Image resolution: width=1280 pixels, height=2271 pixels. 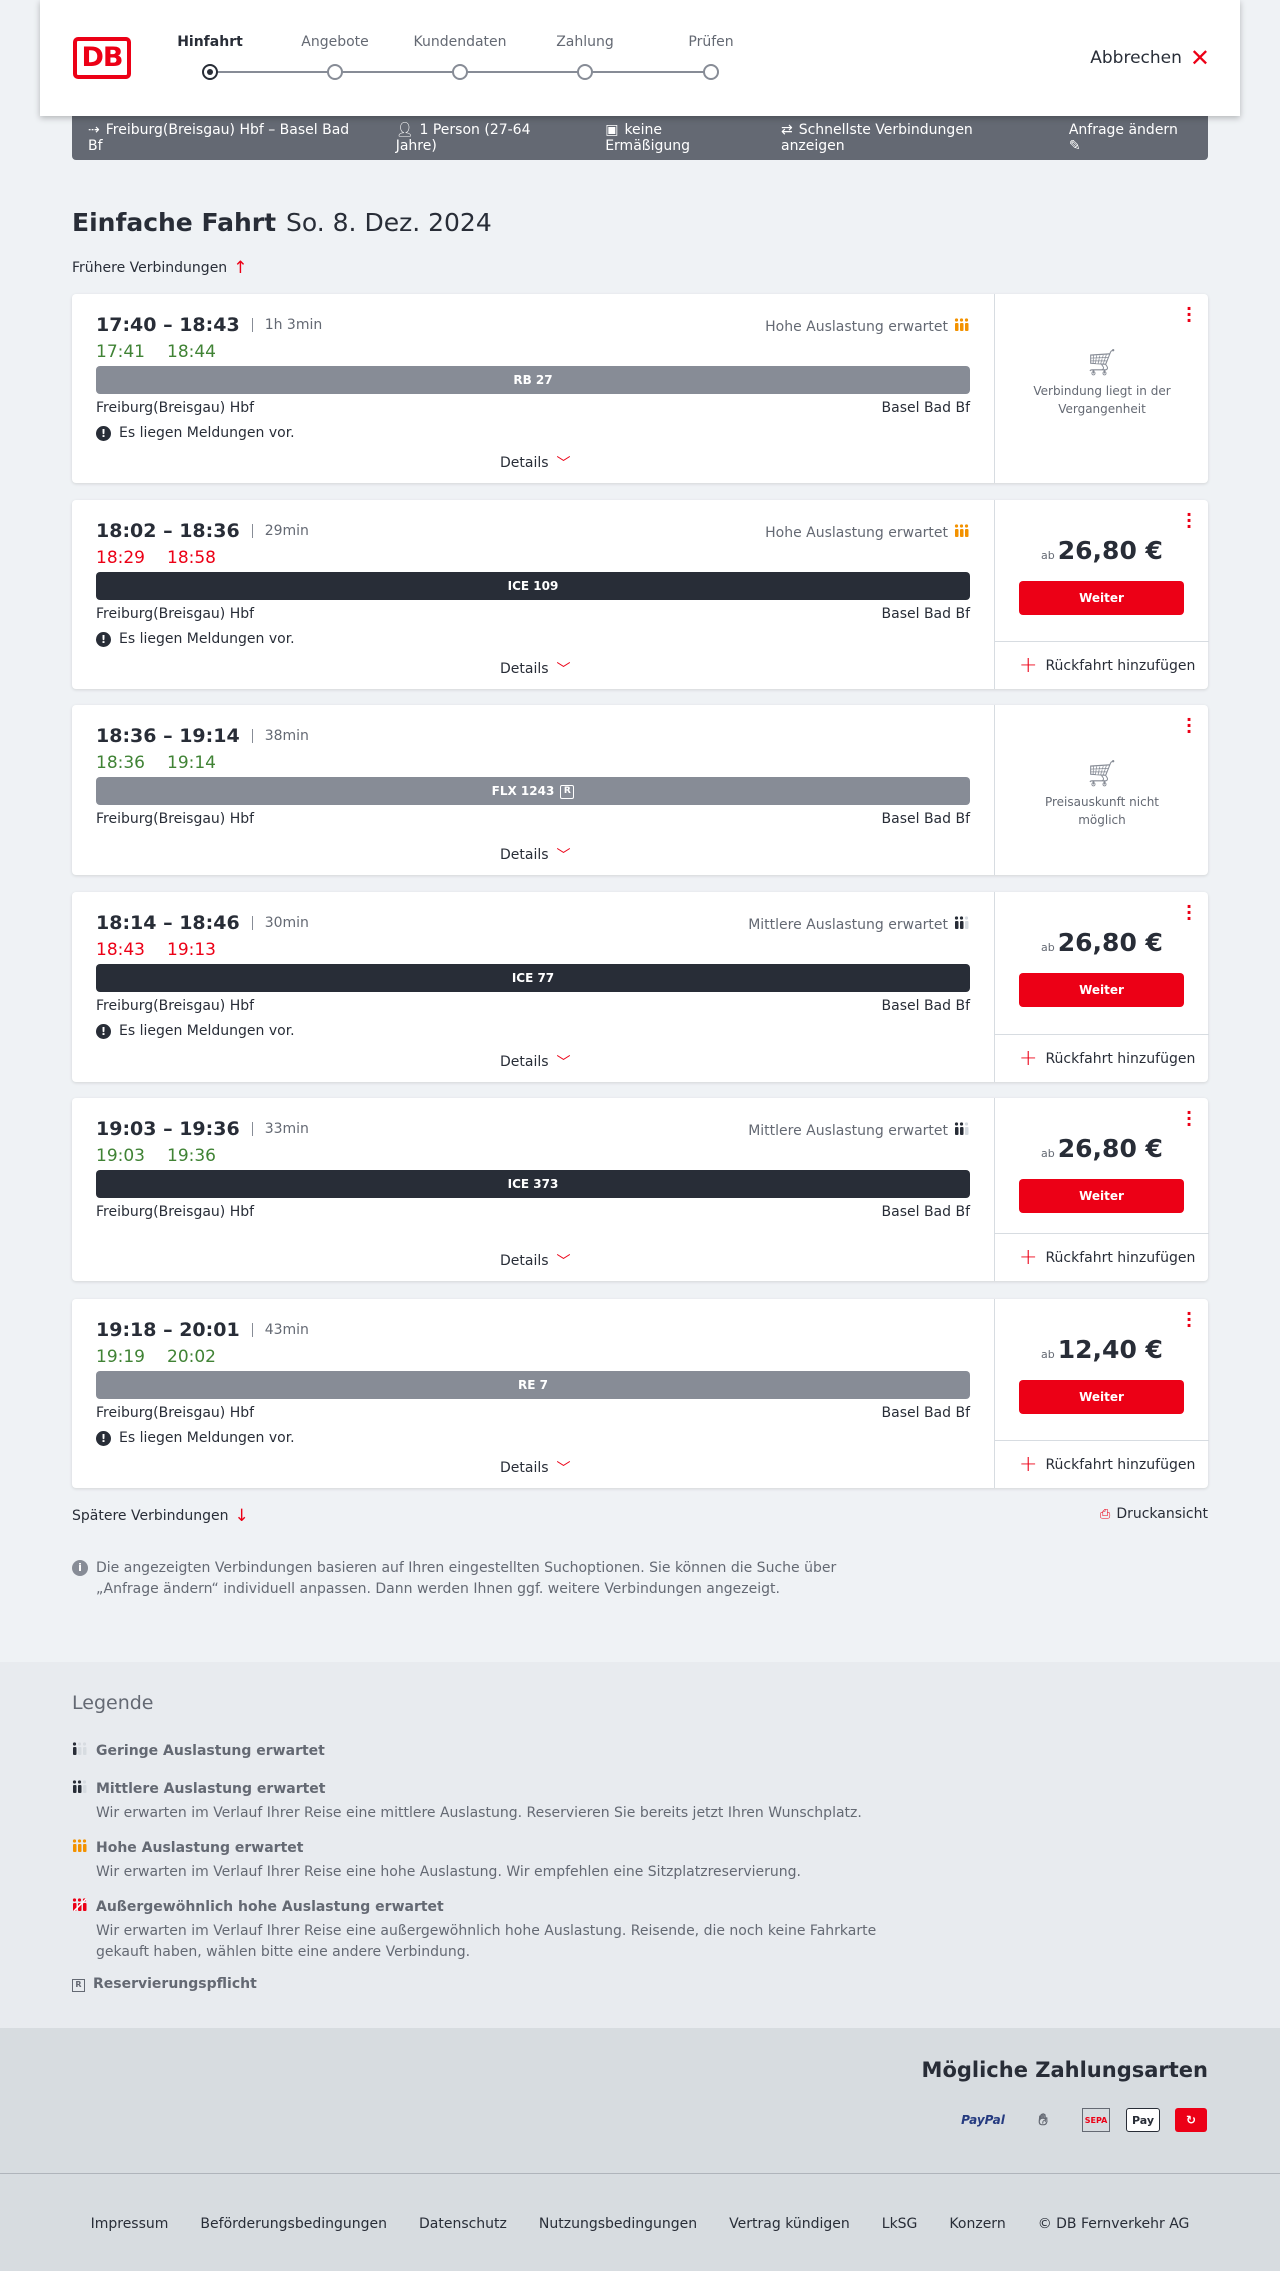 What do you see at coordinates (524, 1468) in the screenshot?
I see `details-label: Details` at bounding box center [524, 1468].